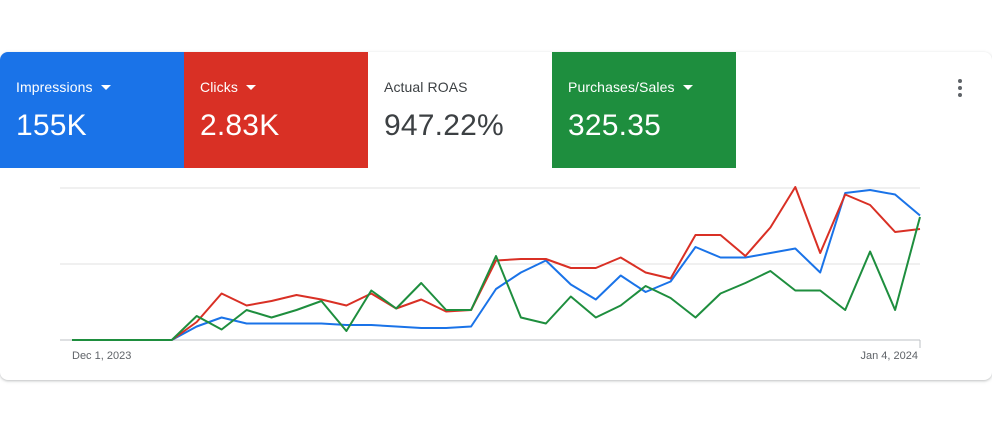 The image size is (992, 430). I want to click on x-axis-end-label: Jan 4, 2024, so click(890, 356).